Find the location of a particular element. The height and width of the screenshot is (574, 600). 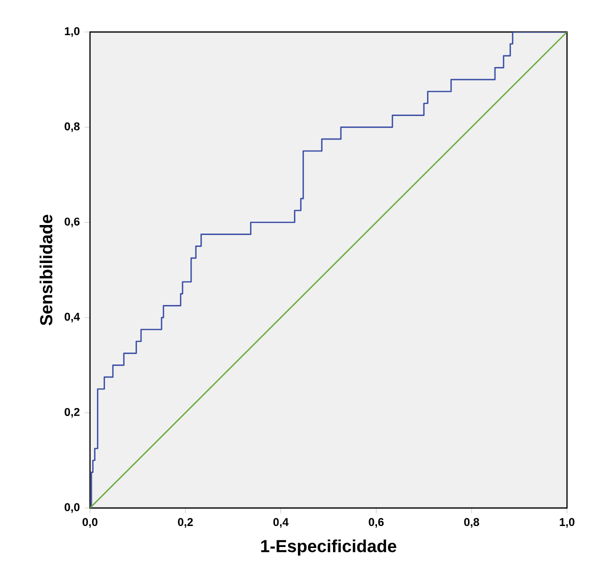

x-tick-label: 0,8 is located at coordinates (472, 523).